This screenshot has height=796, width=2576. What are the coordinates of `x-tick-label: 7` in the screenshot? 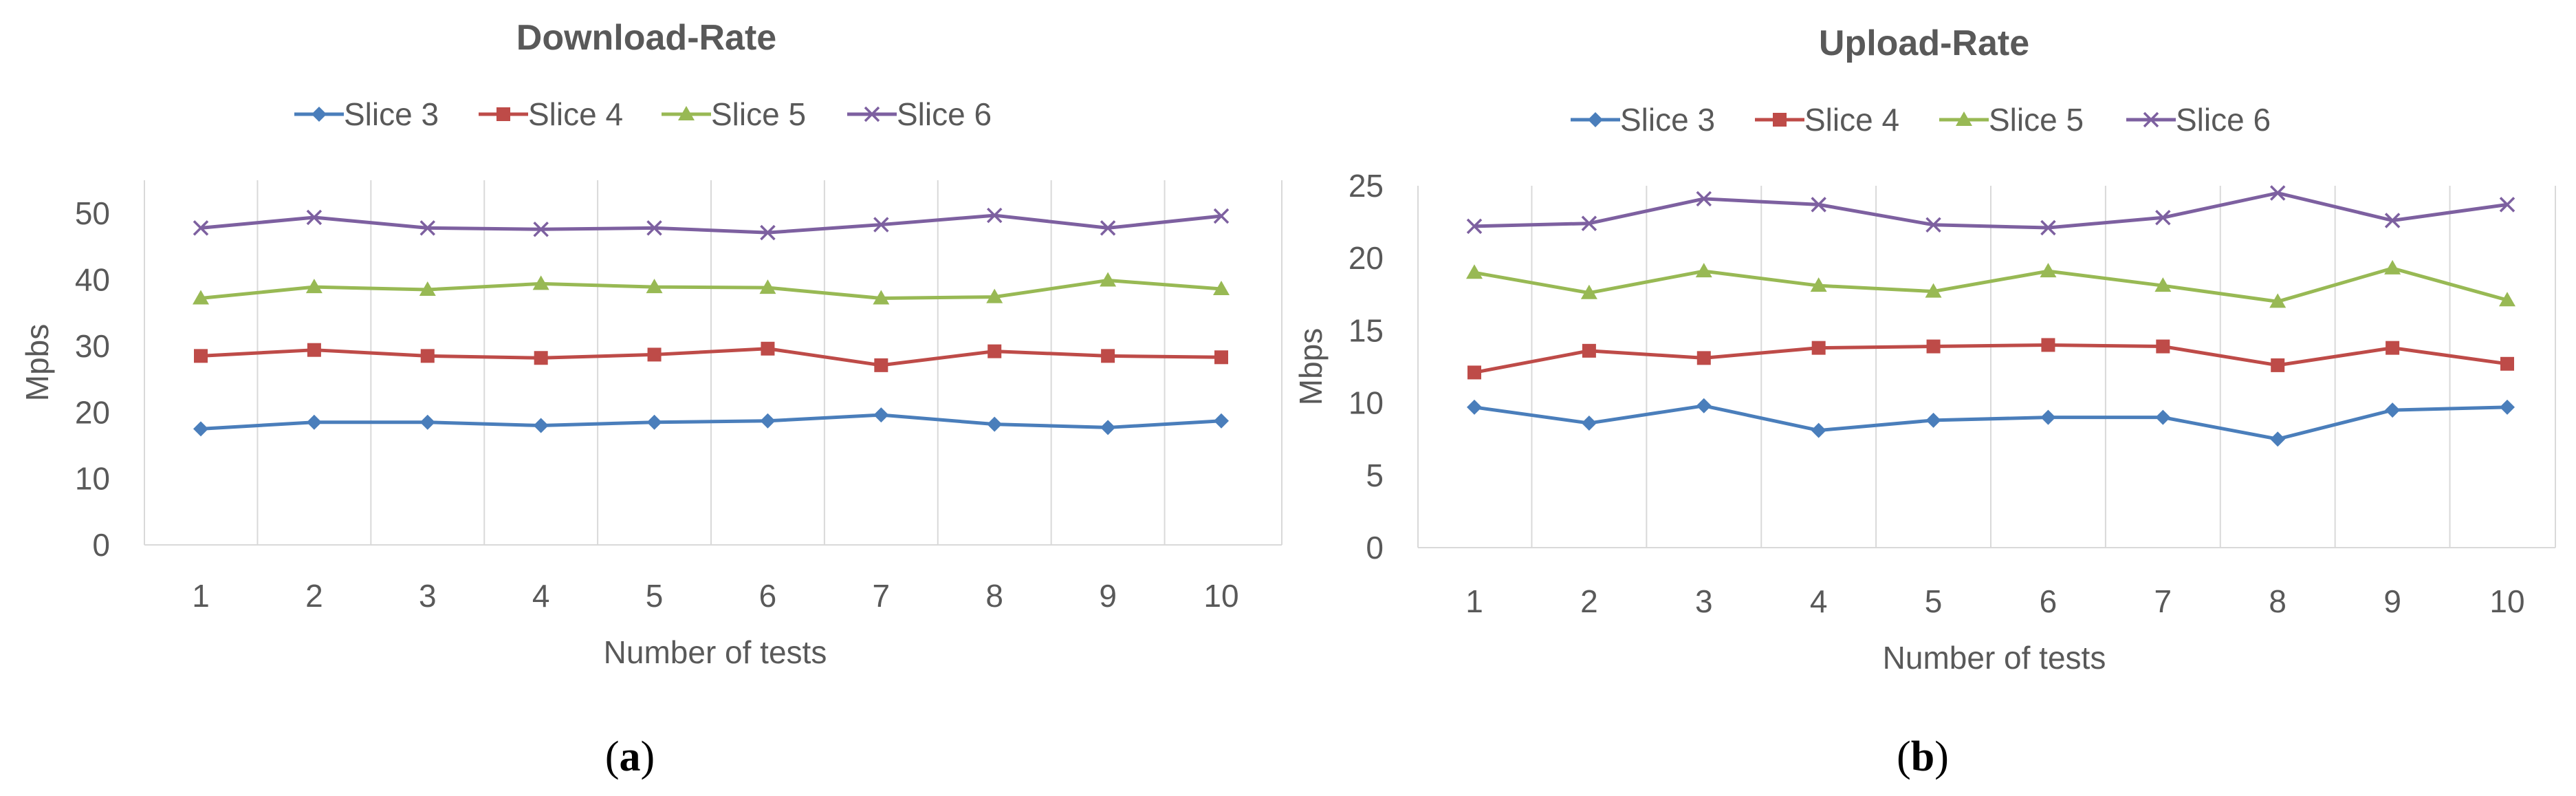 It's located at (882, 596).